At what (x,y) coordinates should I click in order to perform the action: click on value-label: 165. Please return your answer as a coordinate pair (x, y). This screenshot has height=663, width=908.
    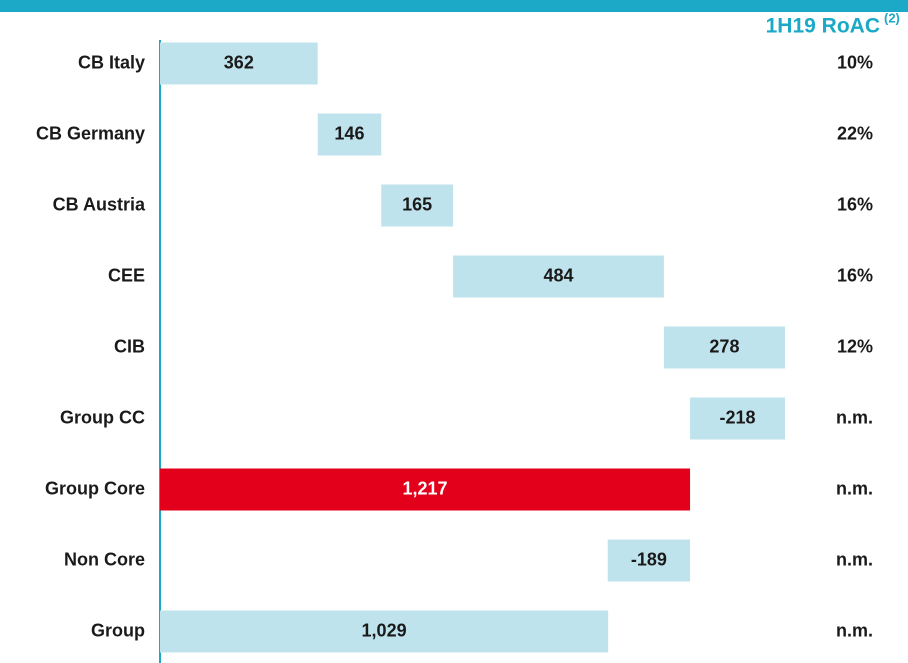
    Looking at the image, I should click on (417, 204).